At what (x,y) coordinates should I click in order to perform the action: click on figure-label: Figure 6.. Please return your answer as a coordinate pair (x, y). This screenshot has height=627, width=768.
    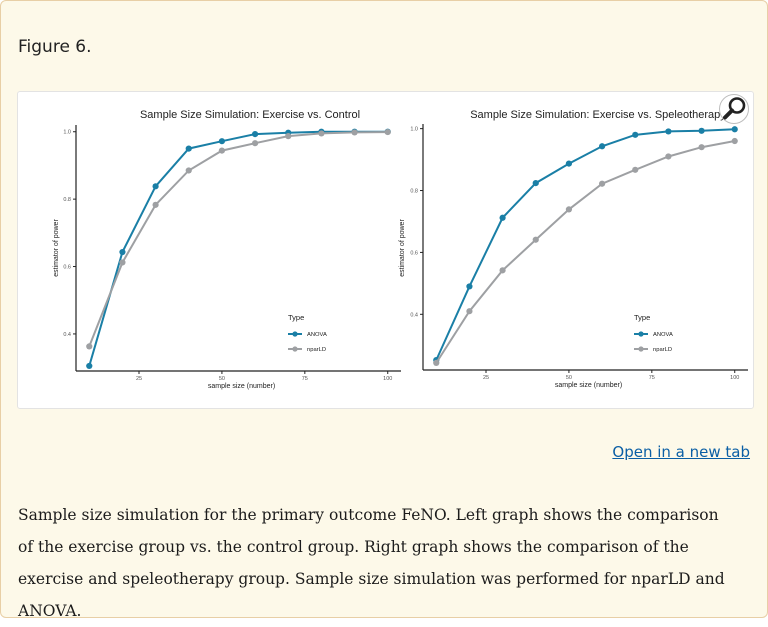
    Looking at the image, I should click on (55, 47).